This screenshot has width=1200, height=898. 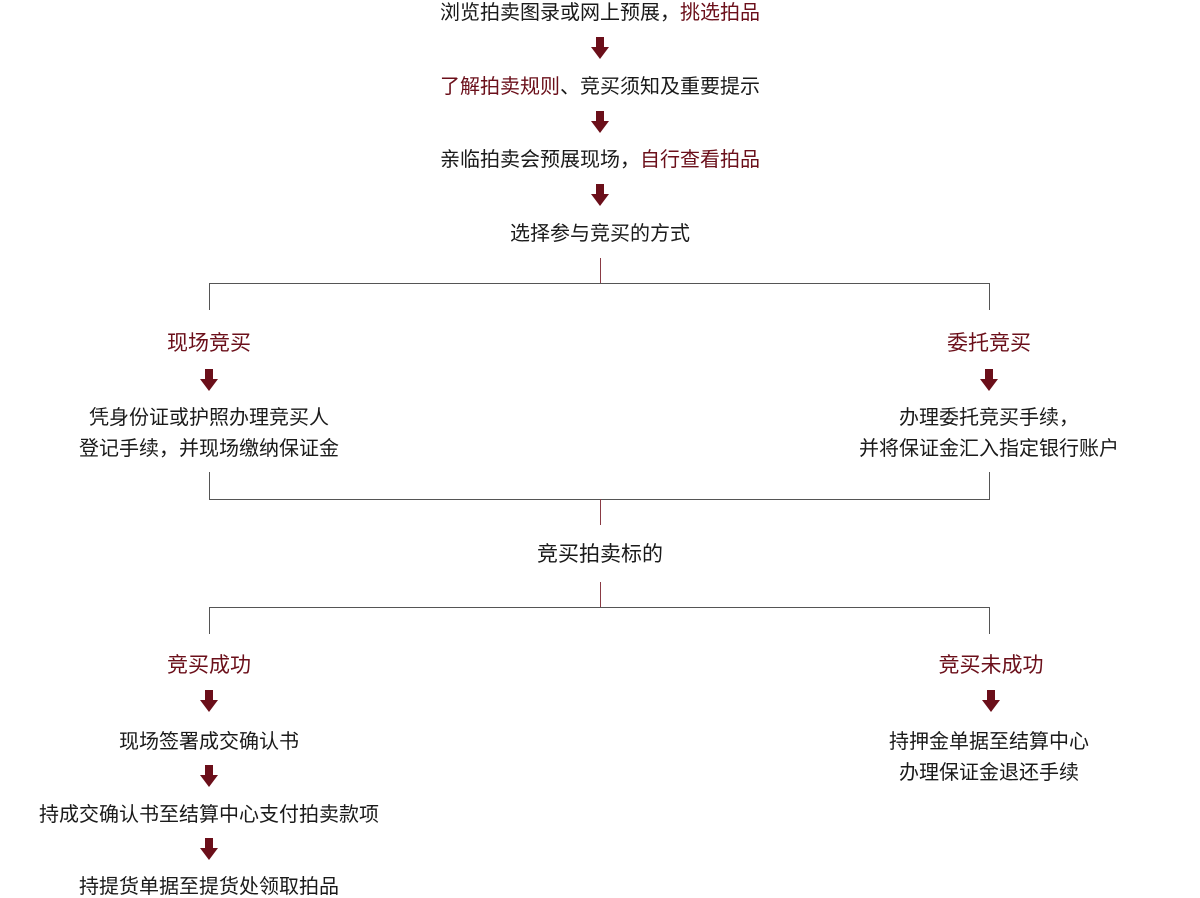 I want to click on success-step-1: 现场签署成交确认书, so click(x=209, y=741).